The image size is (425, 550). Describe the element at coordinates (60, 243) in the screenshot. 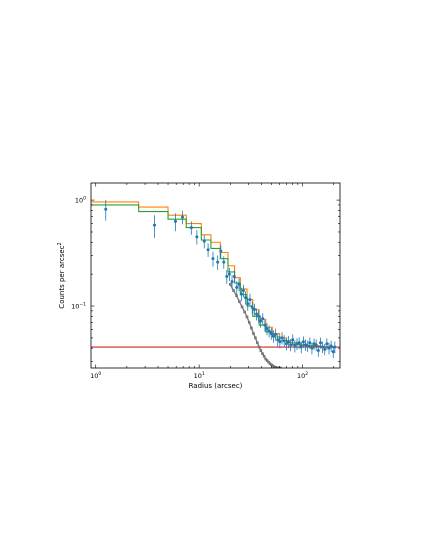

I see `y-axis-label-superscript: 2` at that location.